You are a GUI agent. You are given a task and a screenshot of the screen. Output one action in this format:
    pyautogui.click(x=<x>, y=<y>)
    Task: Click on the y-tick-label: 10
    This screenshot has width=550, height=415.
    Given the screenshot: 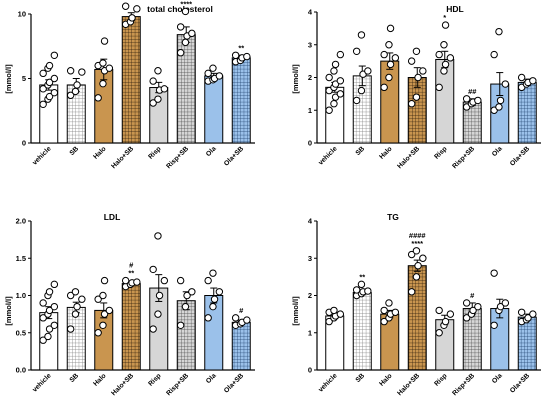 What is the action you would take?
    pyautogui.click(x=22, y=14)
    